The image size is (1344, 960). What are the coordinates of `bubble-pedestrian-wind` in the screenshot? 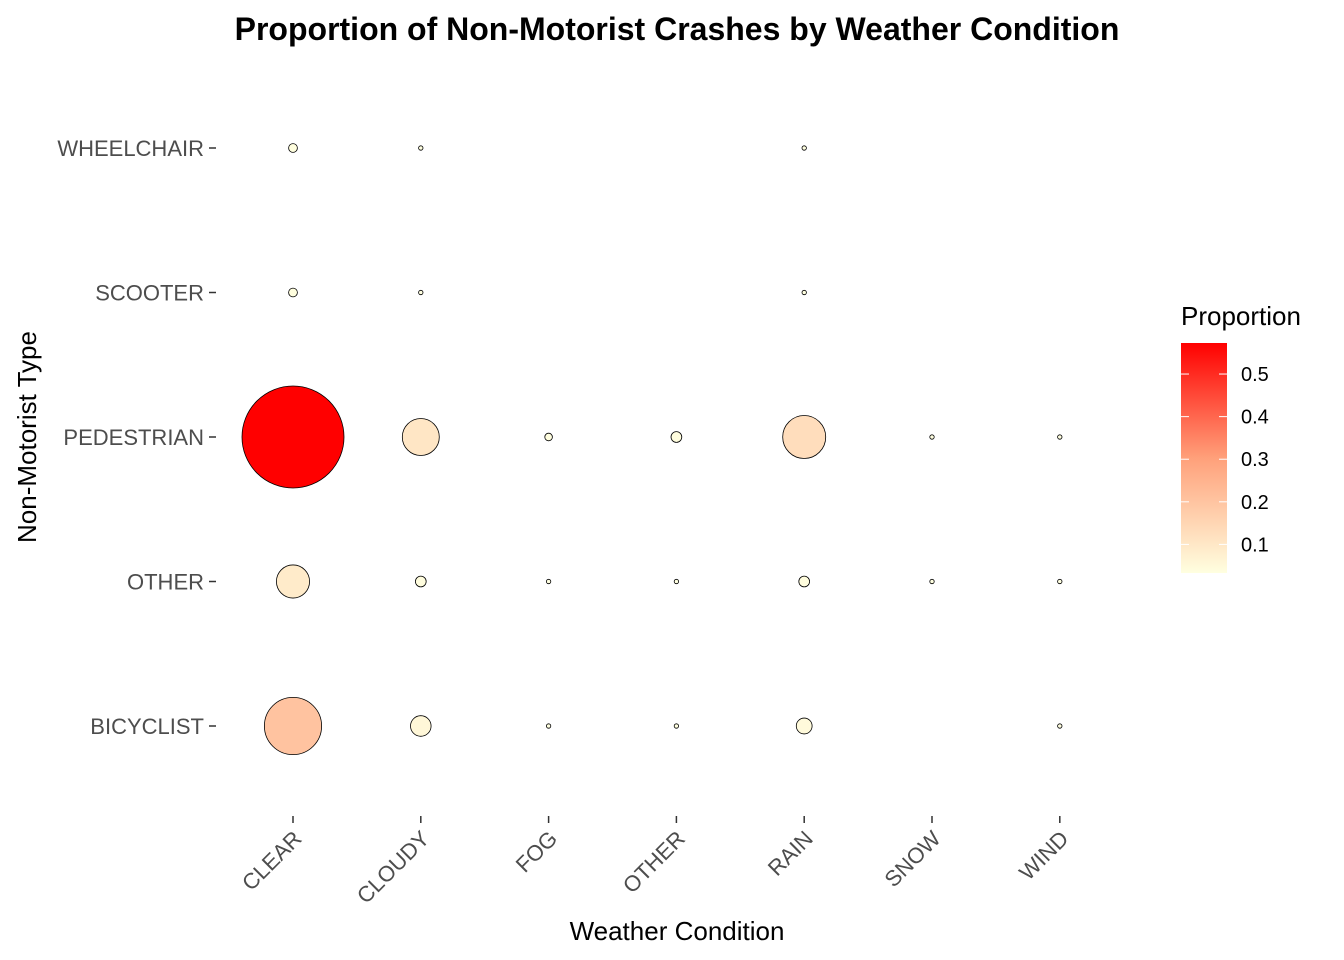 It's located at (1060, 437).